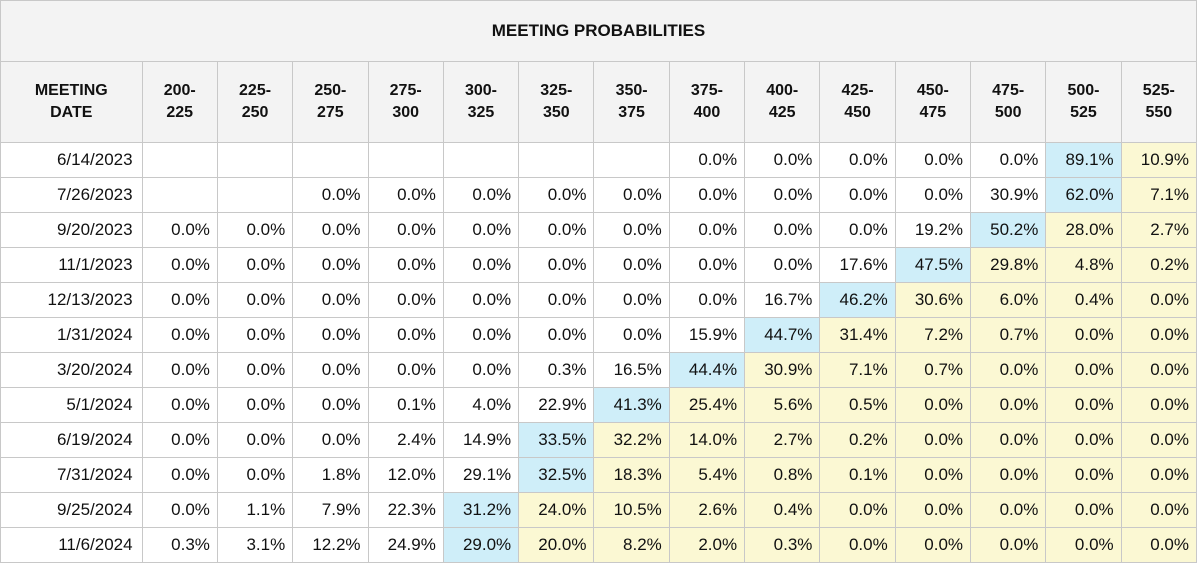  I want to click on range-header-high: 475, so click(933, 112).